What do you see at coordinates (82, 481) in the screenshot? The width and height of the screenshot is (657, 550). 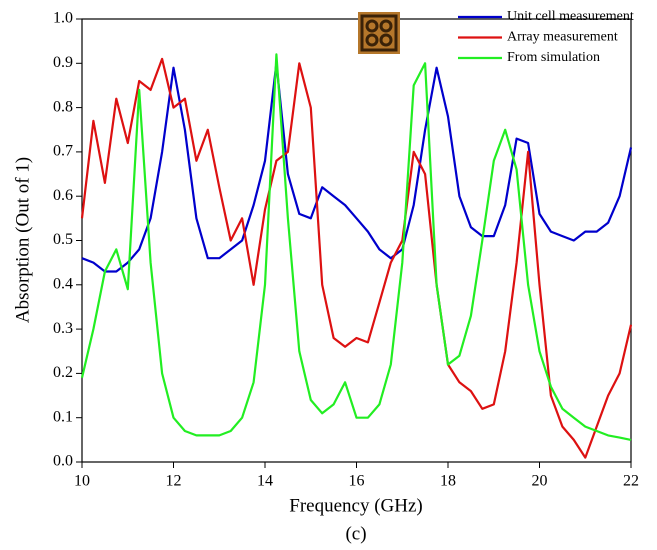 I see `x-tick-label: 10` at bounding box center [82, 481].